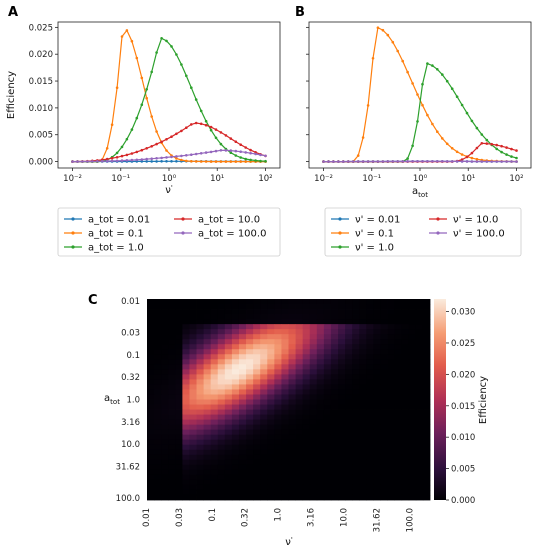 The image size is (548, 550). What do you see at coordinates (463, 470) in the screenshot?
I see `colorbar-tick-label: 0.005` at bounding box center [463, 470].